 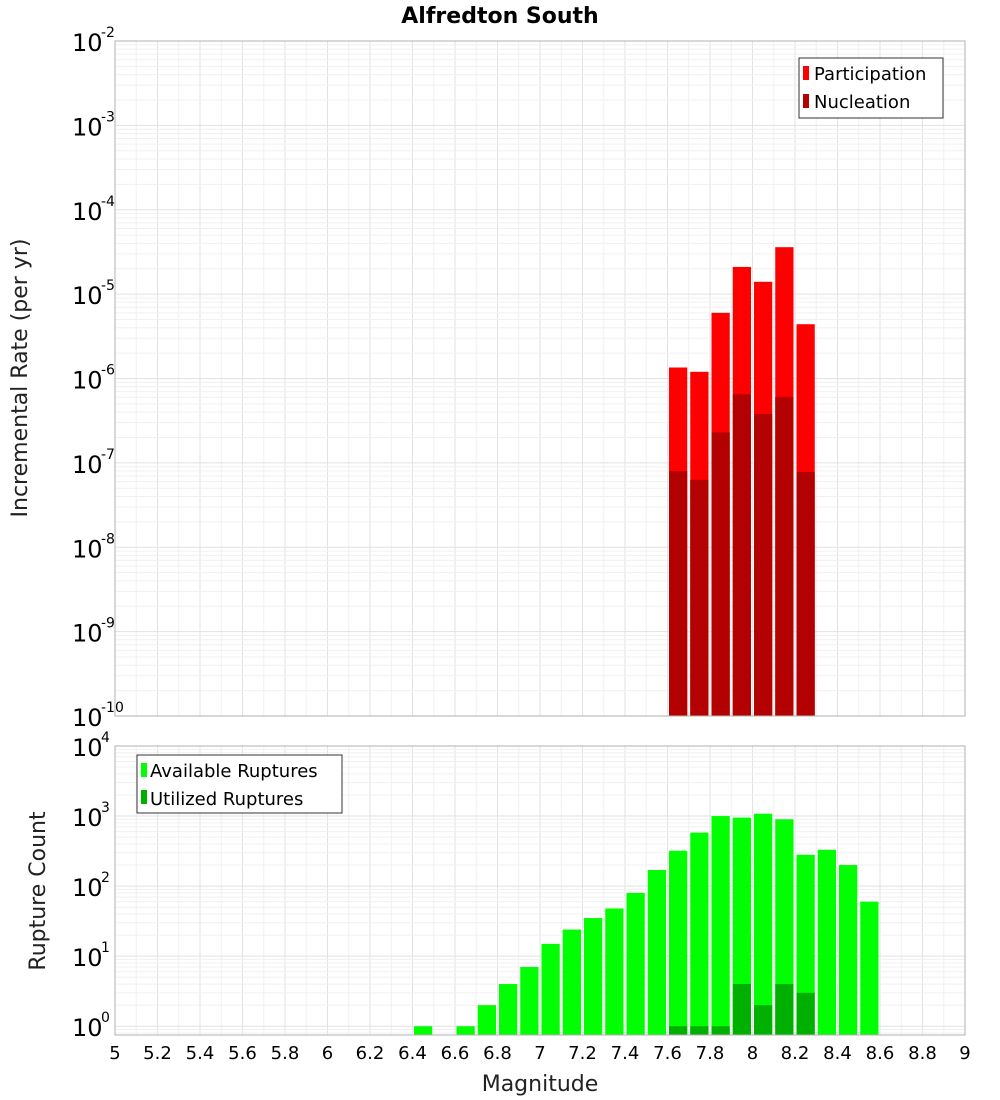 What do you see at coordinates (625, 1053) in the screenshot?
I see `x-tick-label: 7.4` at bounding box center [625, 1053].